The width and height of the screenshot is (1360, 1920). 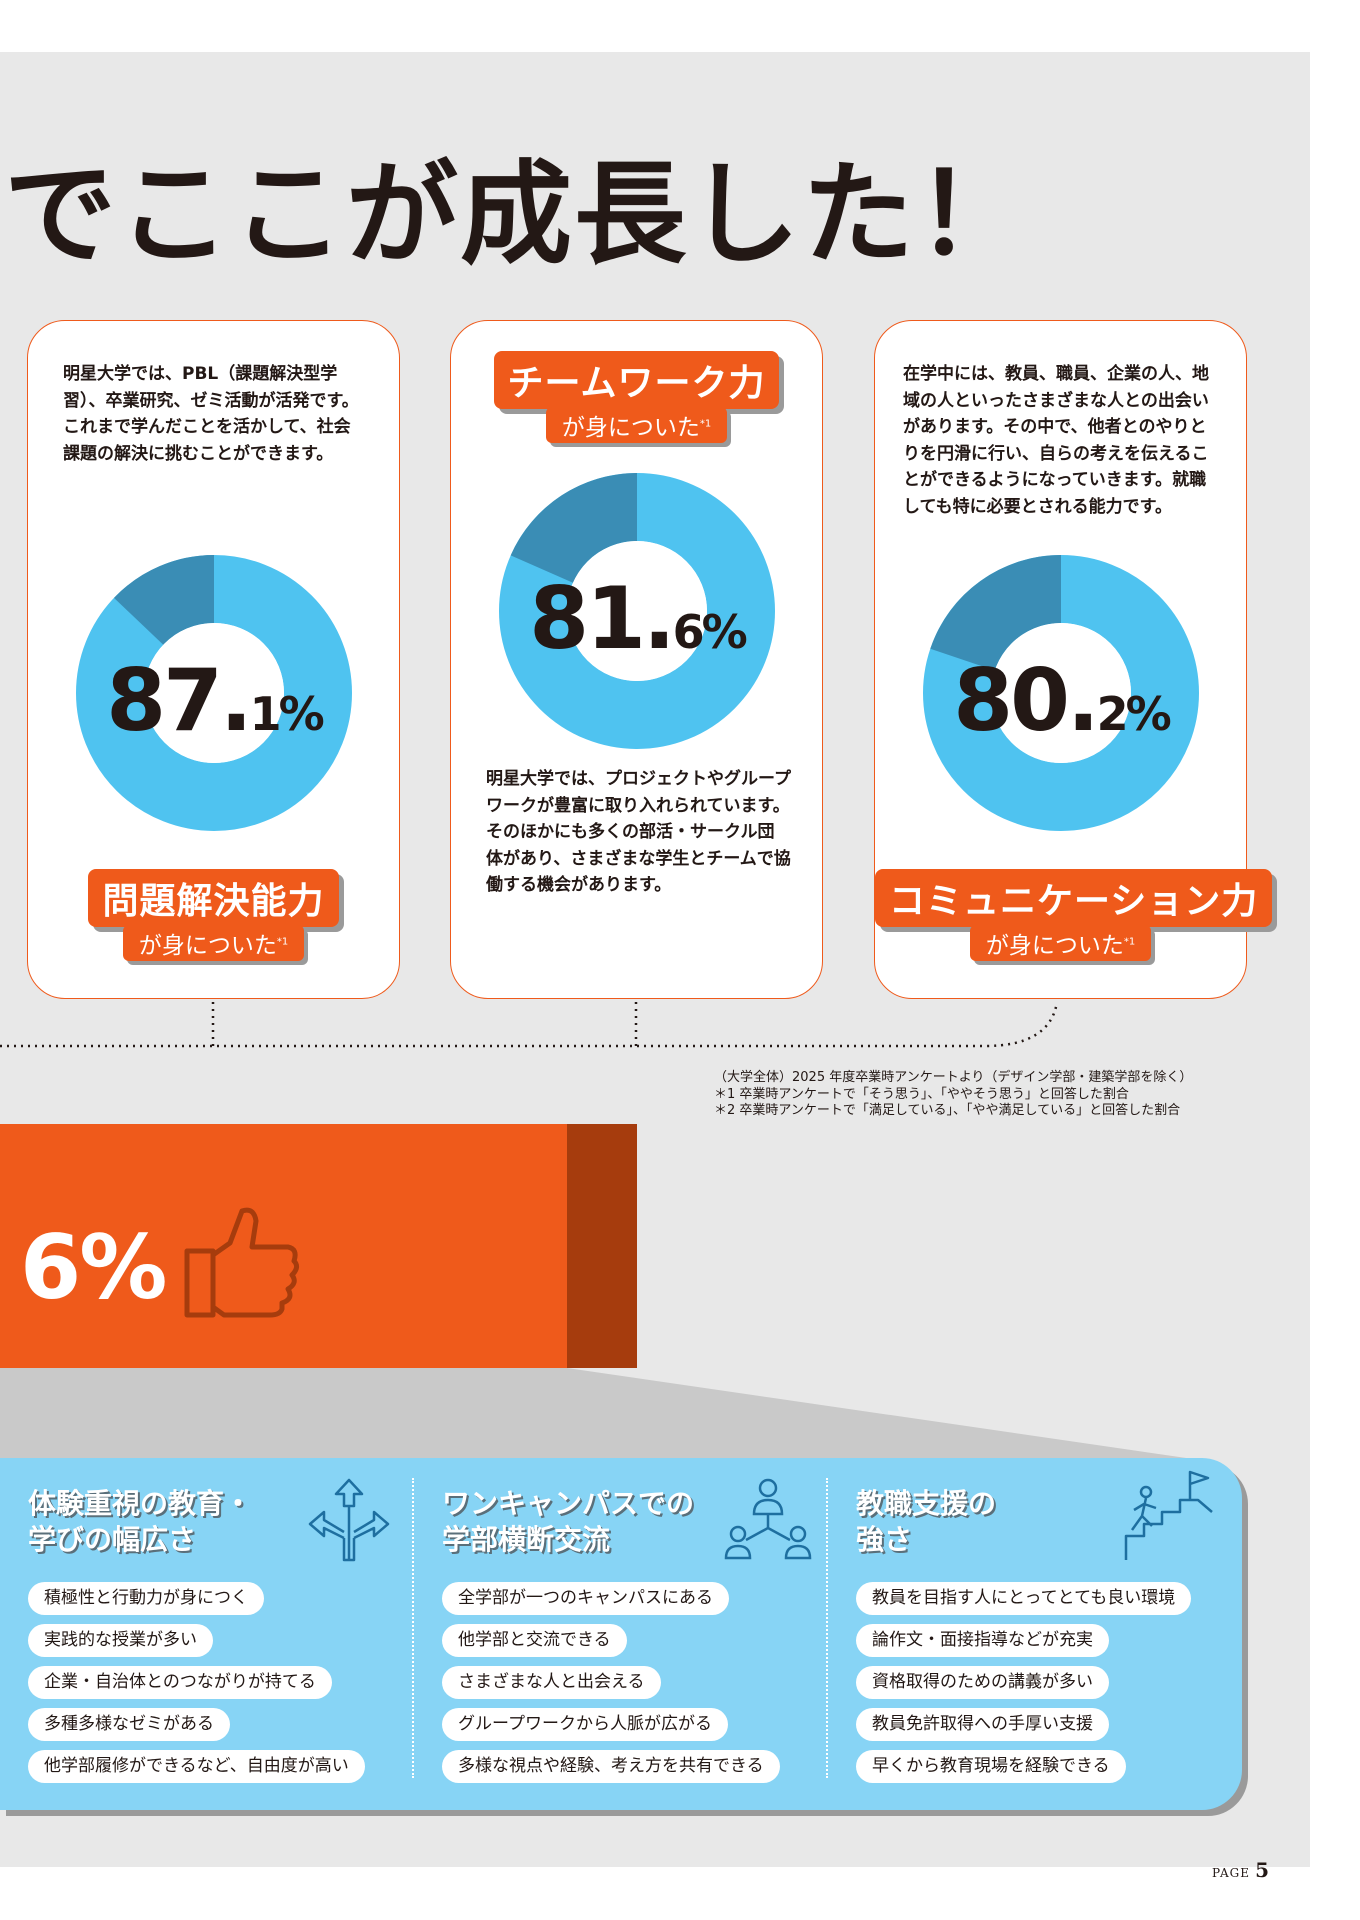 I want to click on list-item: 他学部と交流できる, so click(x=534, y=1640).